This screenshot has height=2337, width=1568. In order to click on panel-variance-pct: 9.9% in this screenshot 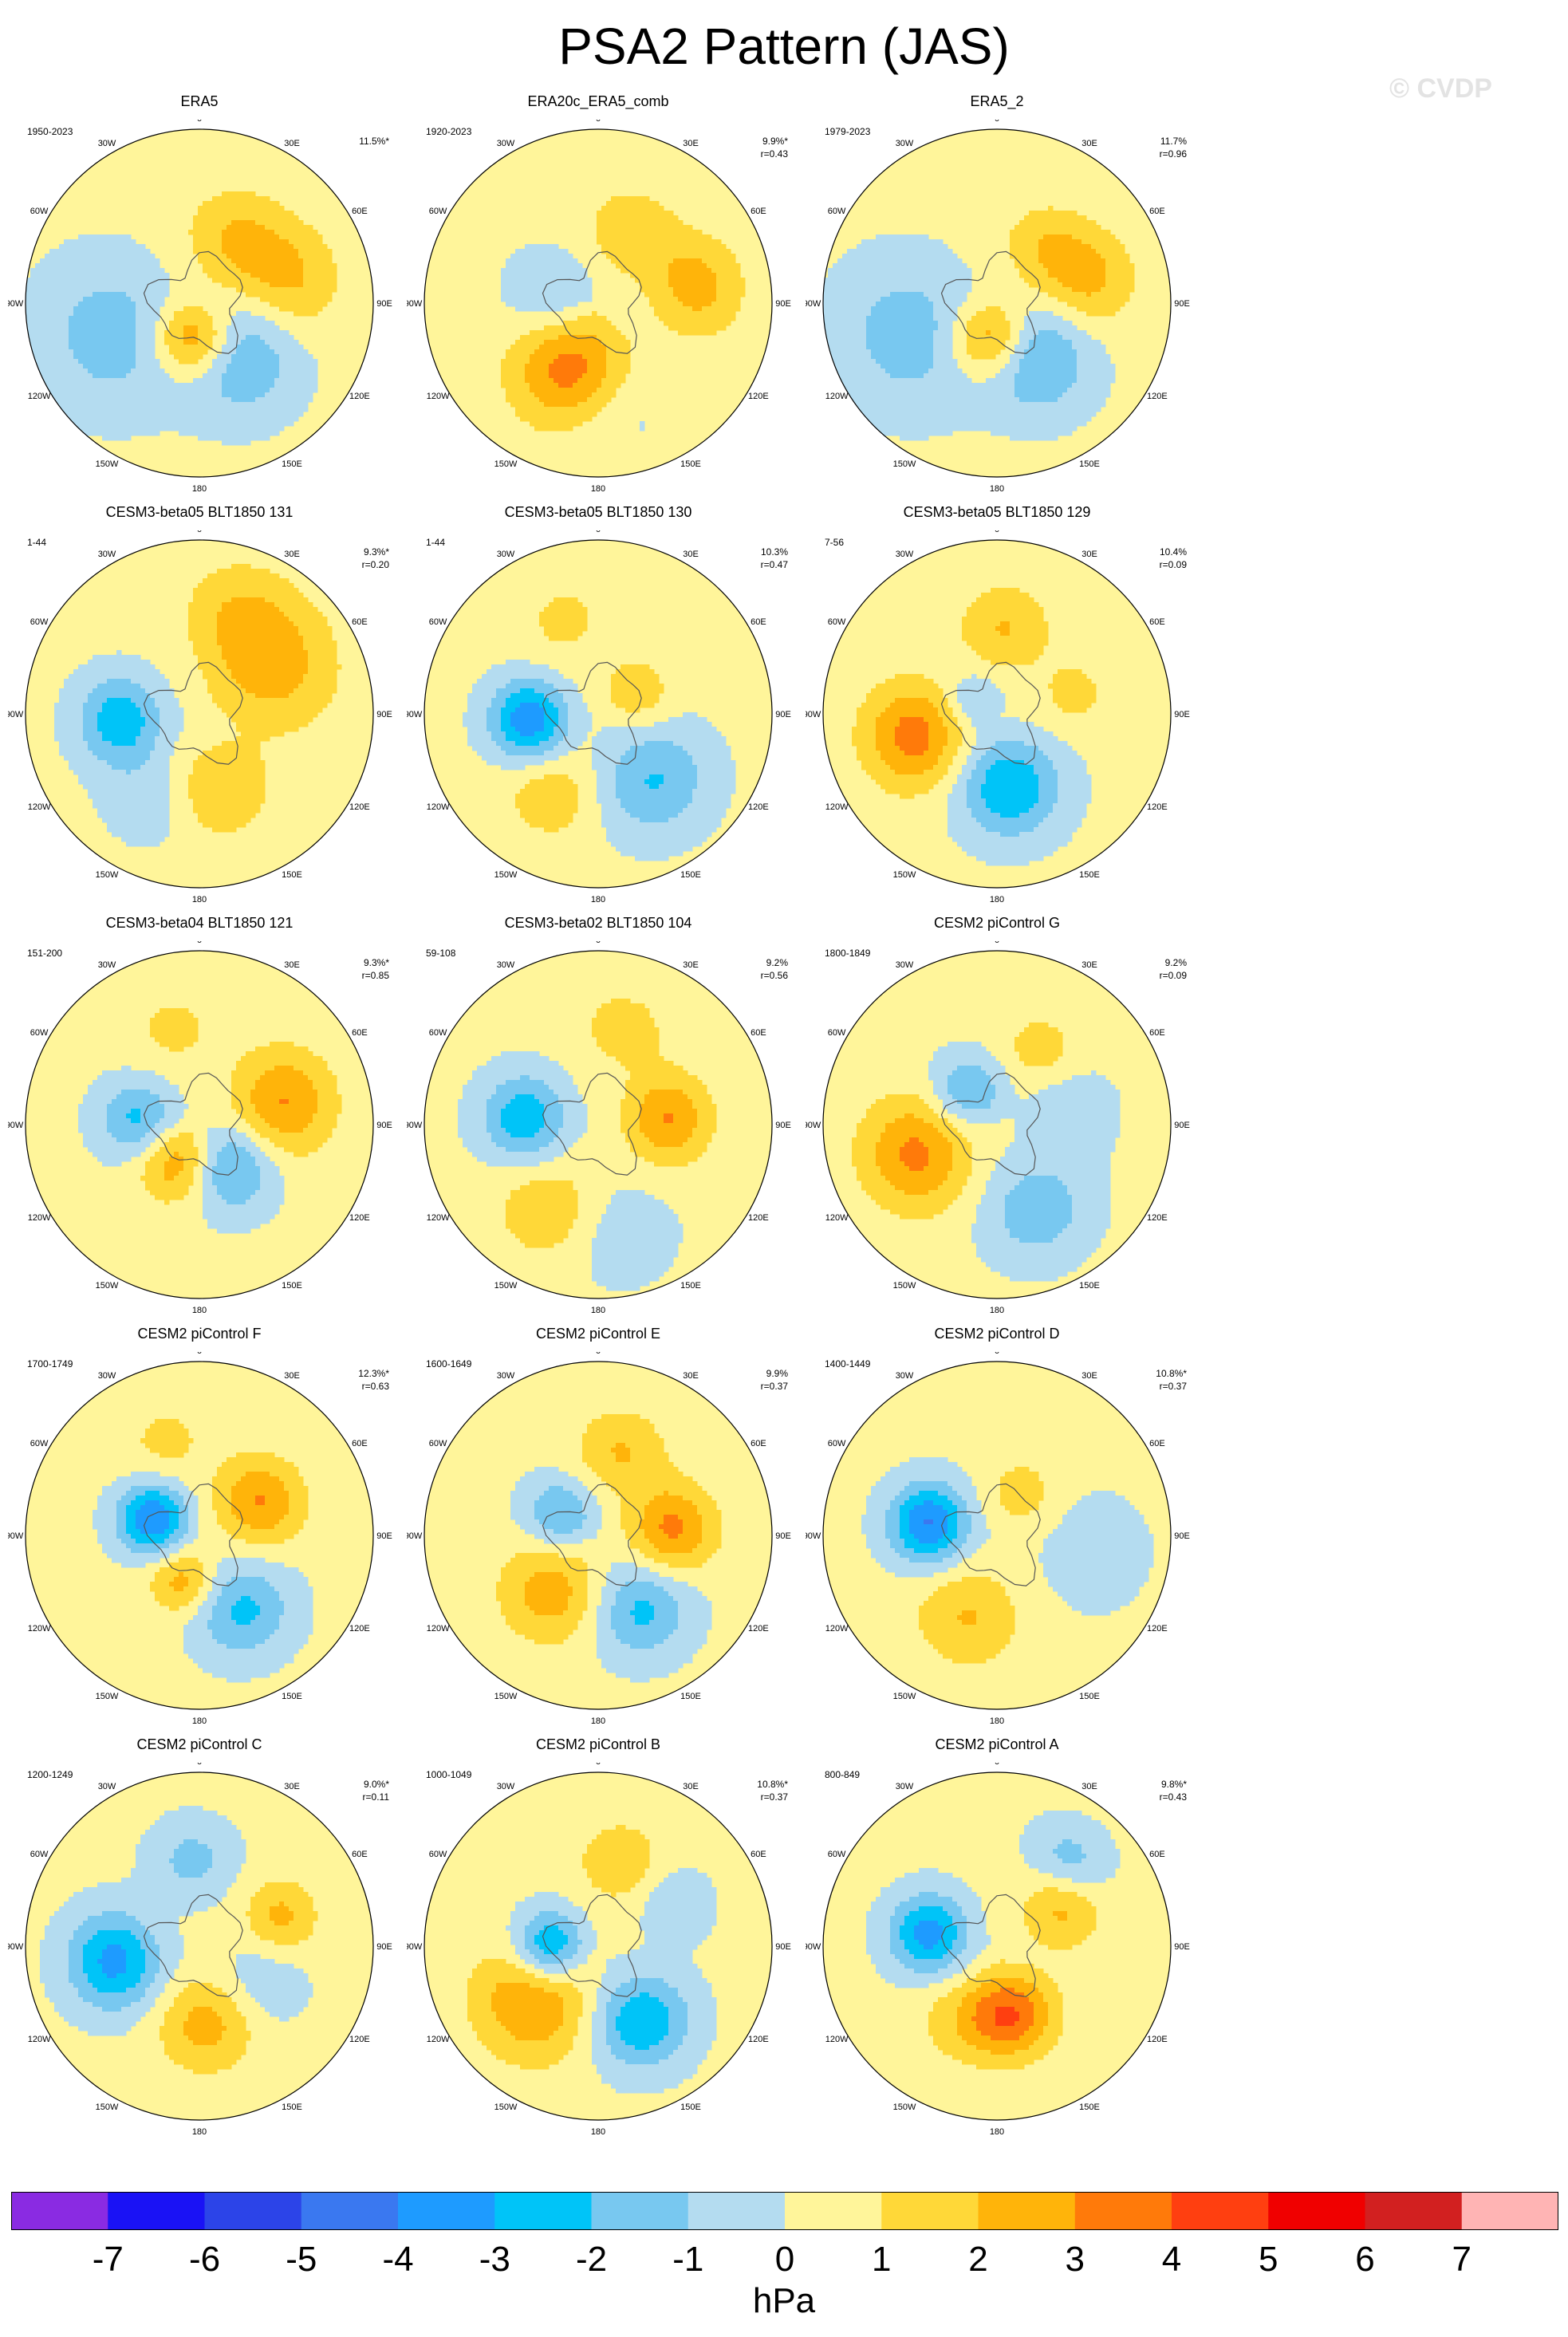, I will do `click(777, 1373)`.